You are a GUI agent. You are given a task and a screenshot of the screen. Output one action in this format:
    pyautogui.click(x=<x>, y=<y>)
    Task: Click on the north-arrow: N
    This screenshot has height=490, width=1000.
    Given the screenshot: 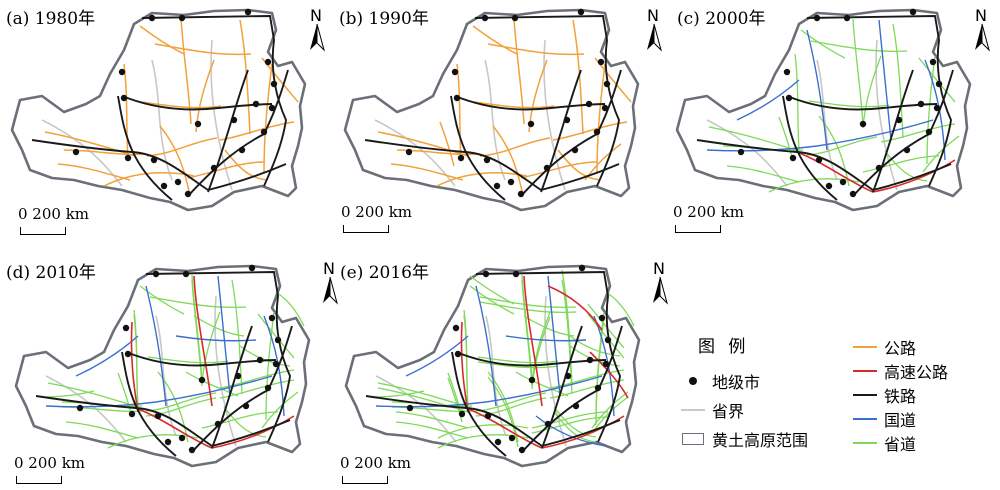 What is the action you would take?
    pyautogui.click(x=317, y=29)
    